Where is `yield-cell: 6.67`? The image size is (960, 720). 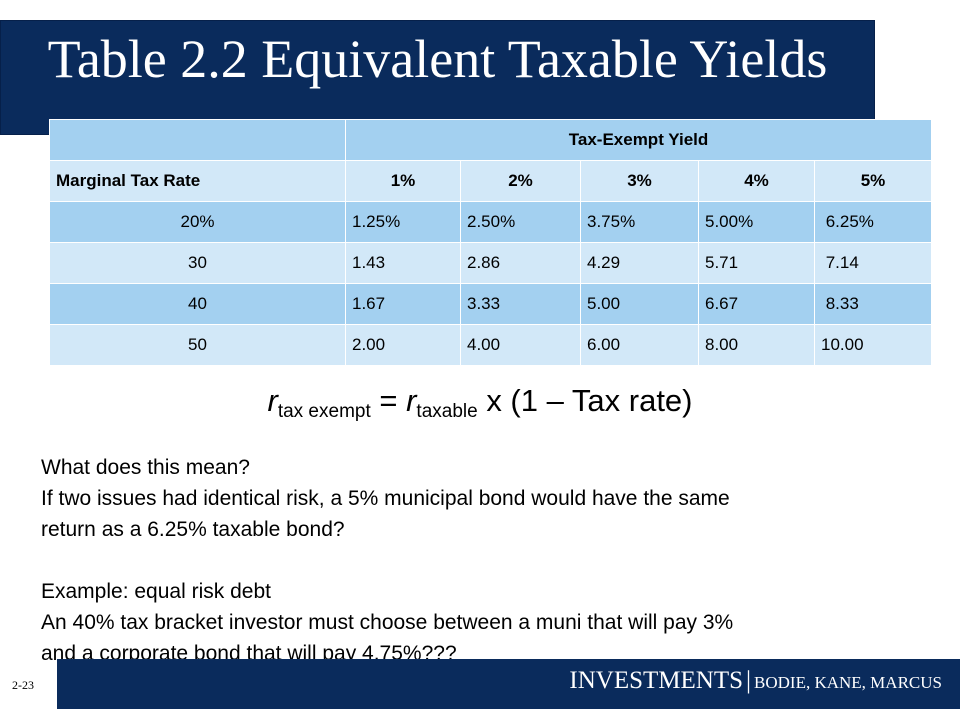 yield-cell: 6.67 is located at coordinates (756, 304).